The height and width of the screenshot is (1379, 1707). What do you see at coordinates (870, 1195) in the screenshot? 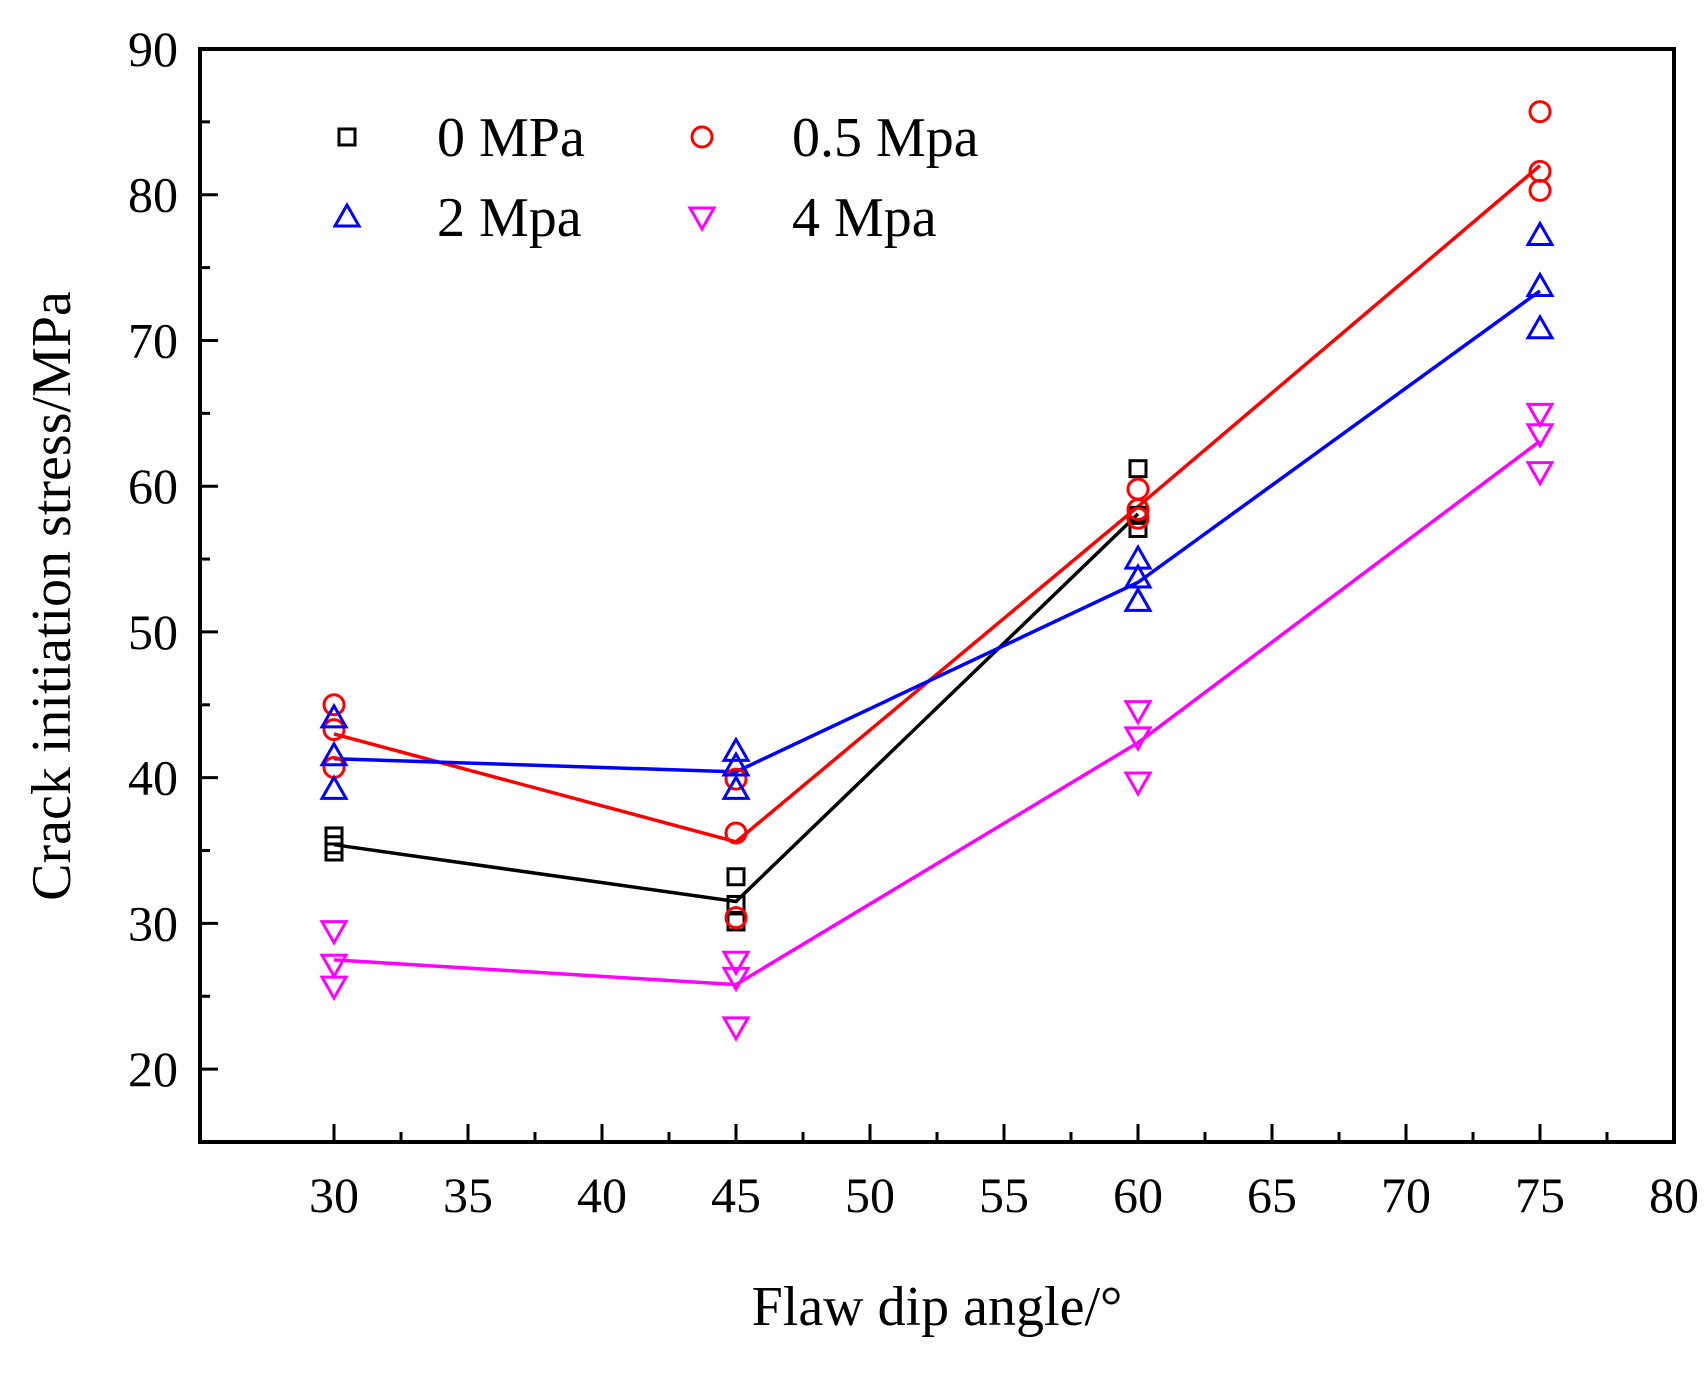
I see `x-tick-label: 50` at bounding box center [870, 1195].